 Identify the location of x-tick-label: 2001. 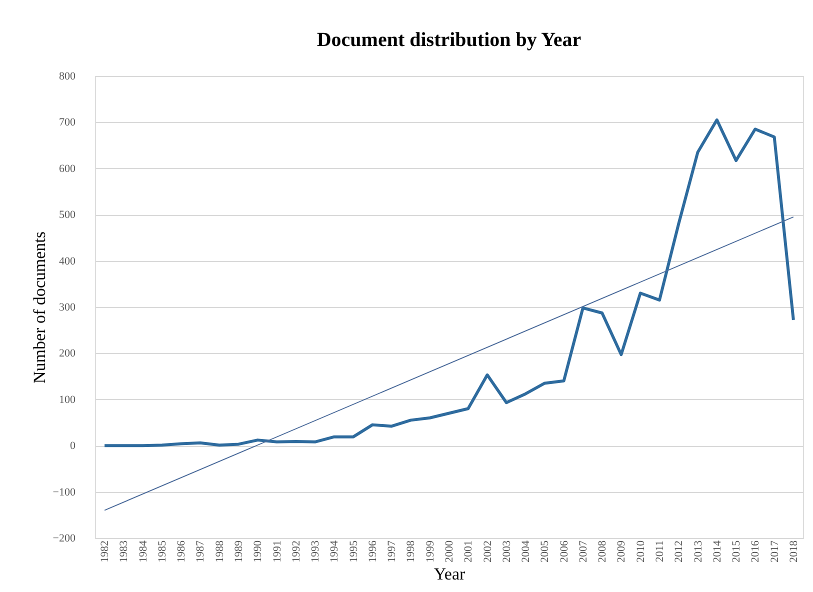
(468, 551).